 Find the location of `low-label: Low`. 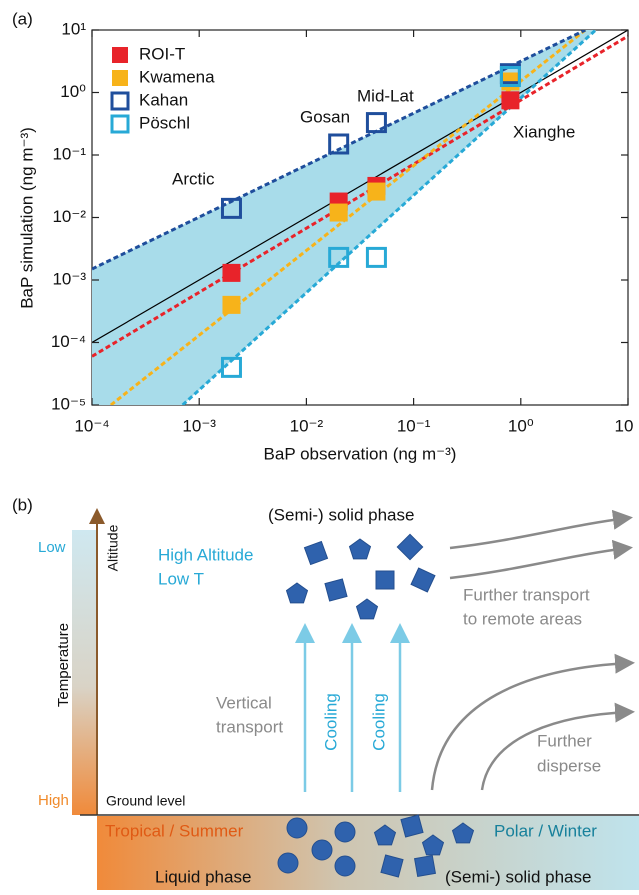

low-label: Low is located at coordinates (52, 547).